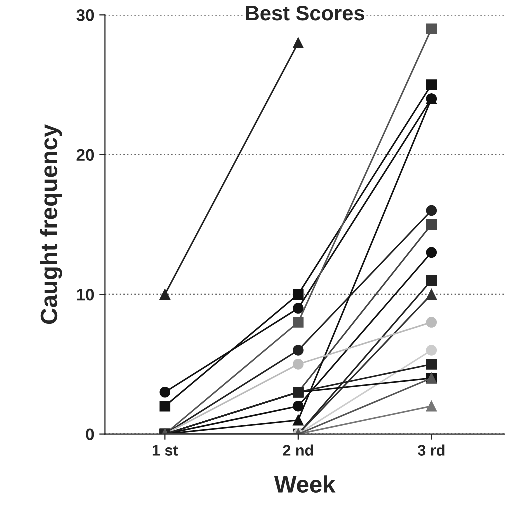  Describe the element at coordinates (305, 13) in the screenshot. I see `chart-title: Best Scores` at that location.